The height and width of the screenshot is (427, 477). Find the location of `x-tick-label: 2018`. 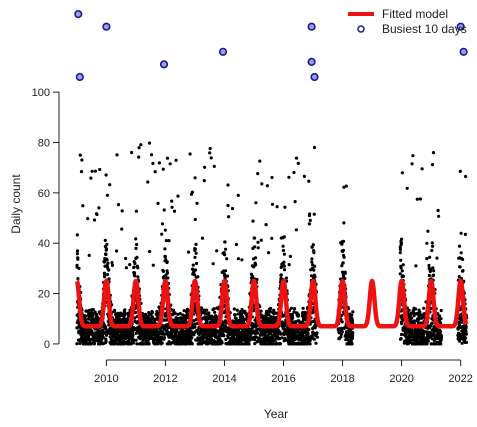

x-tick-label: 2018 is located at coordinates (342, 379).